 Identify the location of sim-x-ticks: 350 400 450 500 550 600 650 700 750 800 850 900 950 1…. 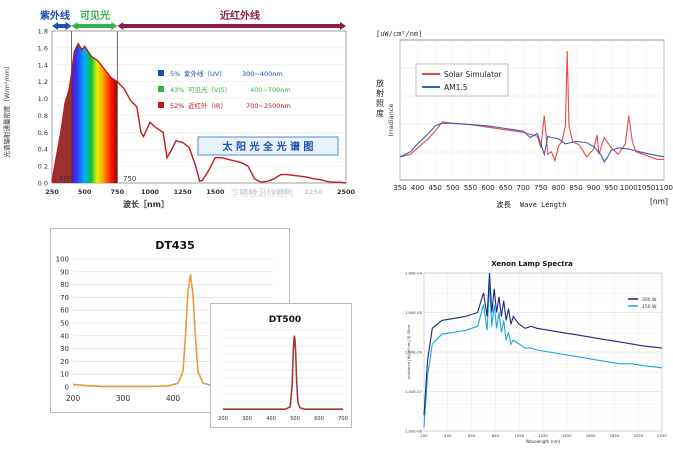
(533, 188).